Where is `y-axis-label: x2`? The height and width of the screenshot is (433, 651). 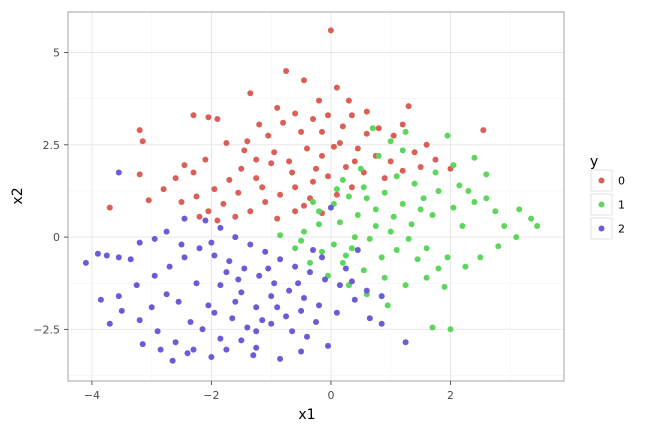
y-axis-label: x2 is located at coordinates (18, 195).